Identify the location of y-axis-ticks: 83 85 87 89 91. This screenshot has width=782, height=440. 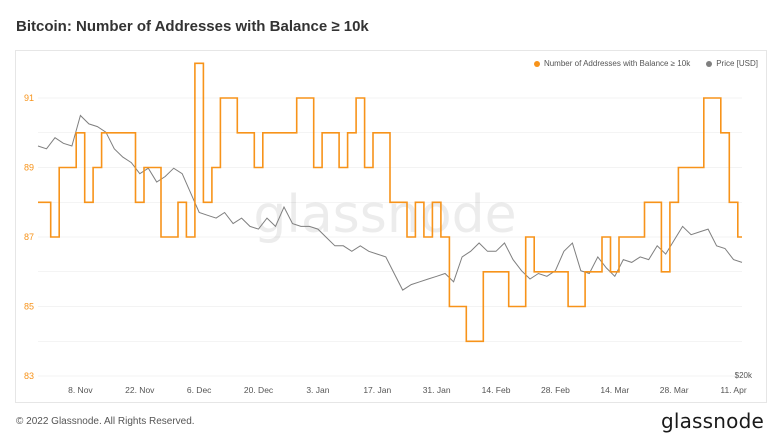
(29, 237).